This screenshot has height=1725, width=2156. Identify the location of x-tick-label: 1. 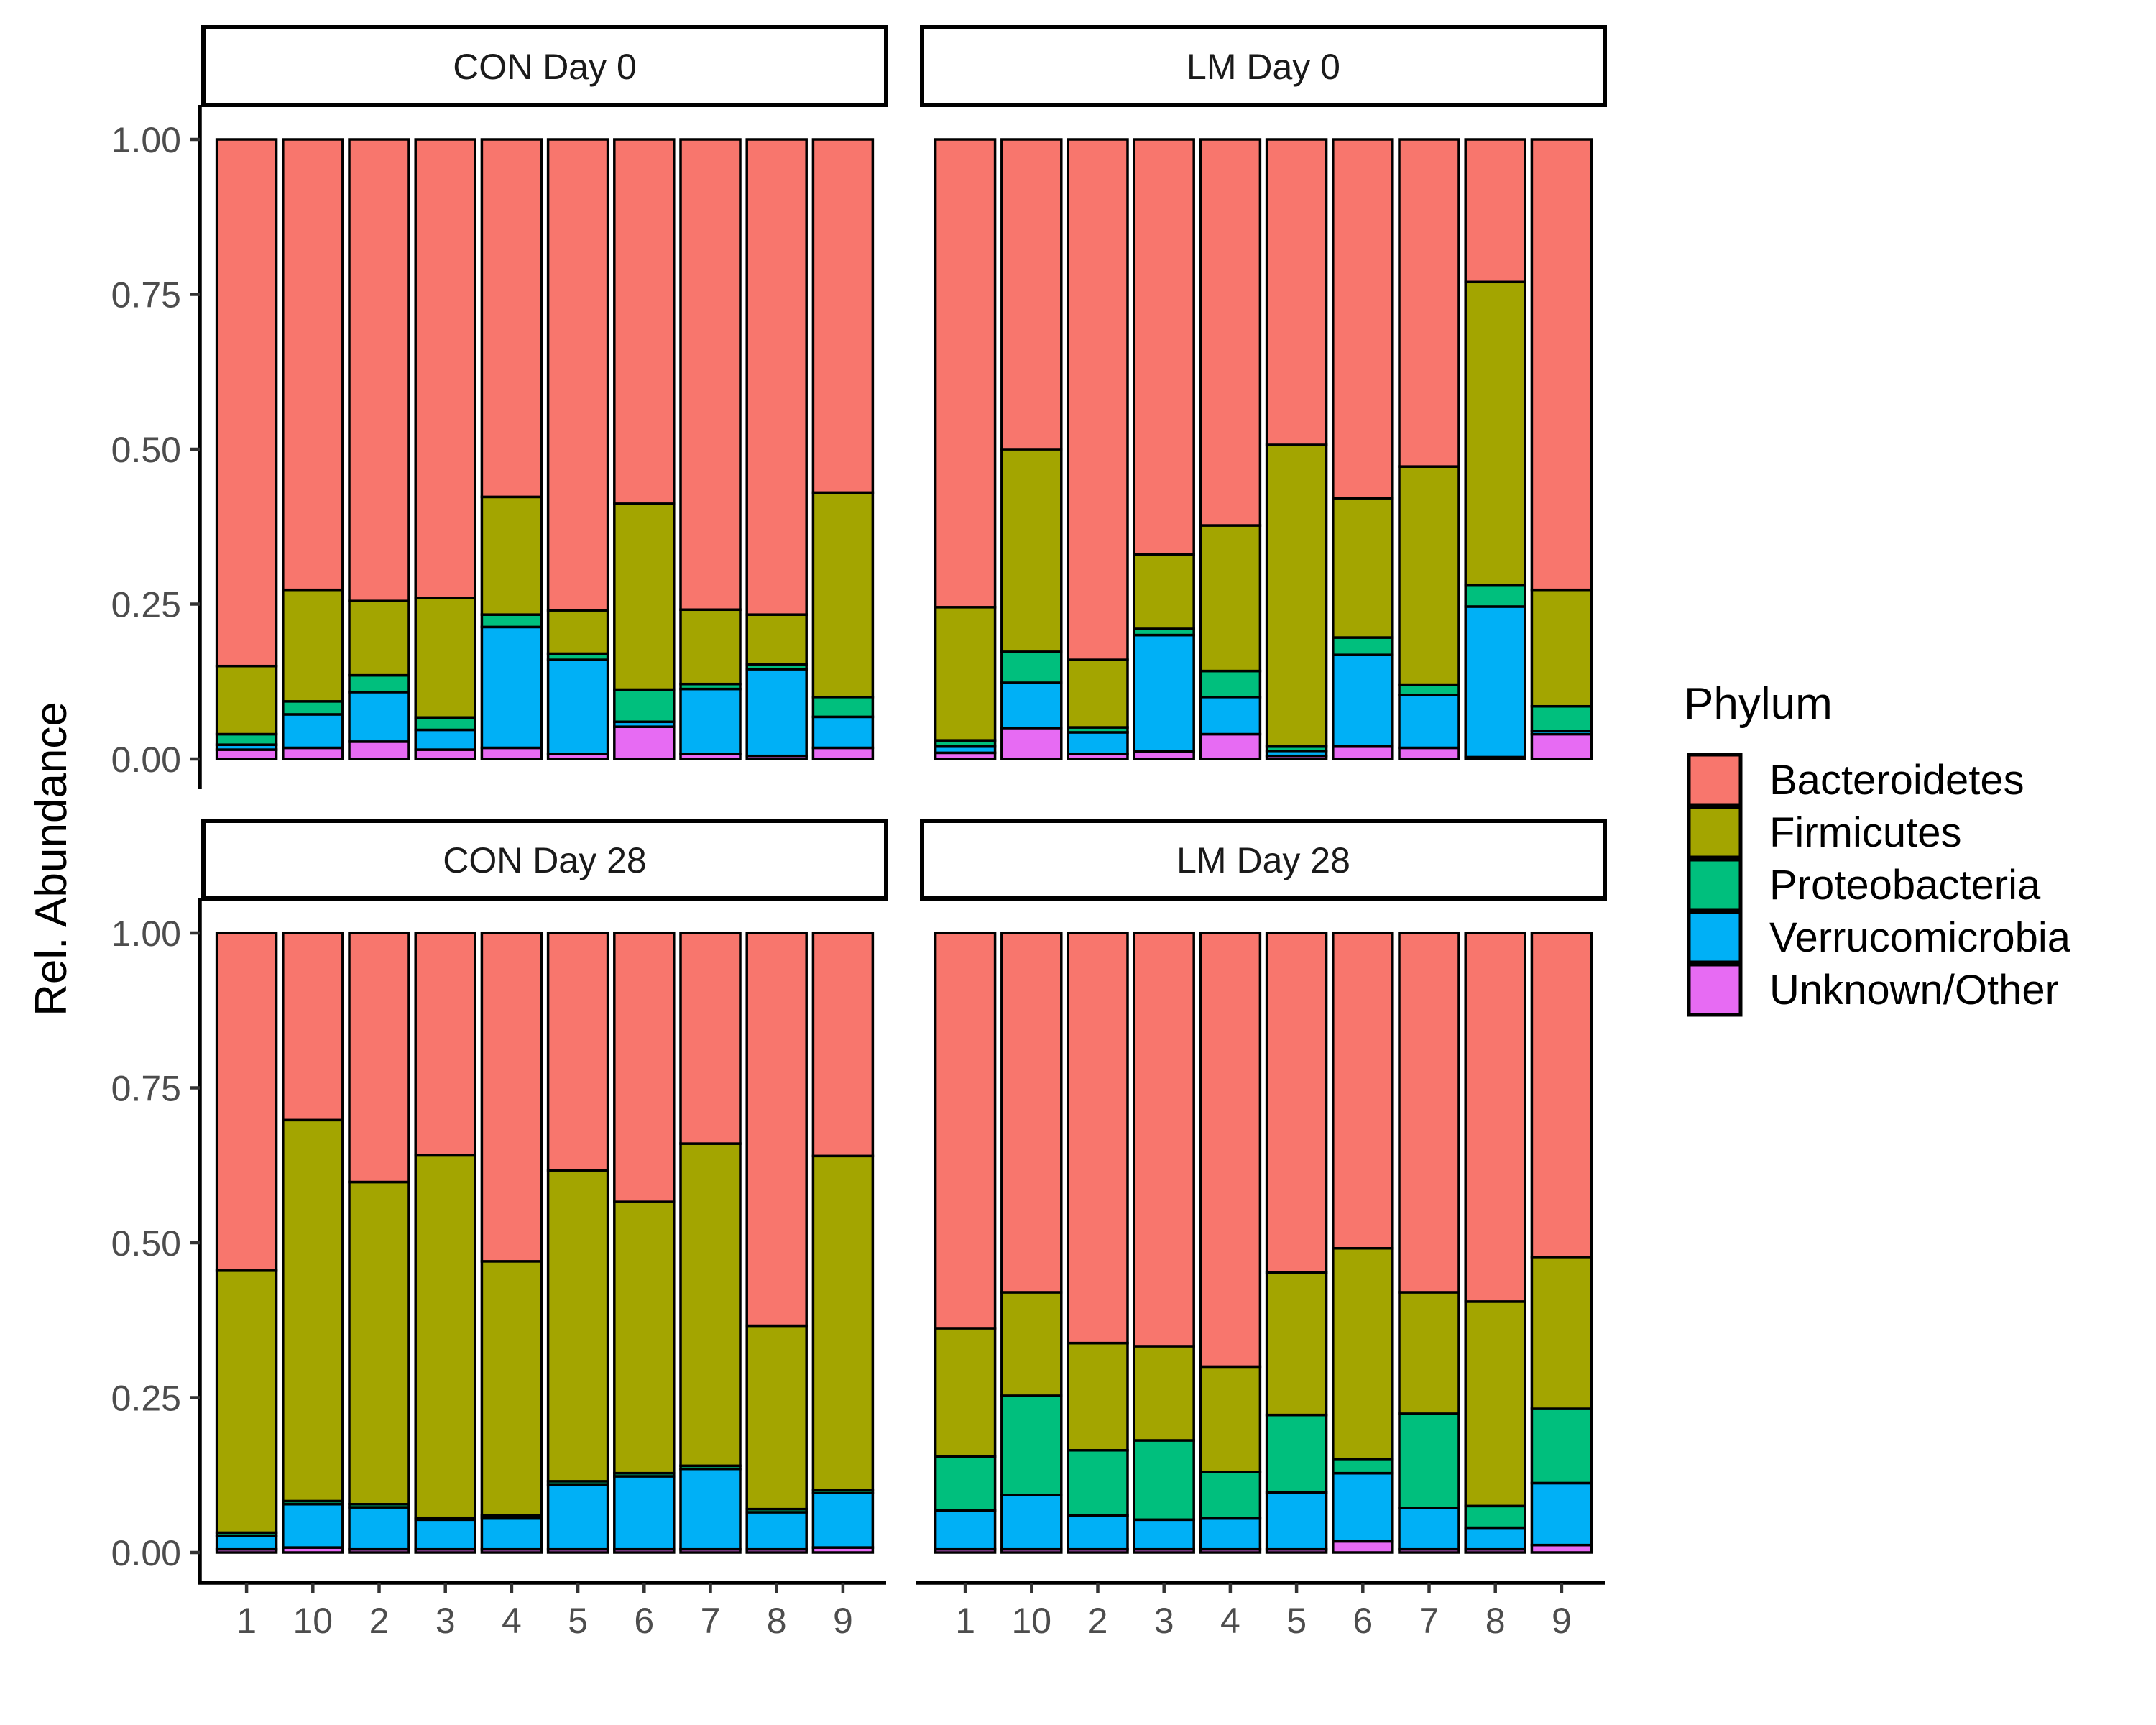
(965, 1621).